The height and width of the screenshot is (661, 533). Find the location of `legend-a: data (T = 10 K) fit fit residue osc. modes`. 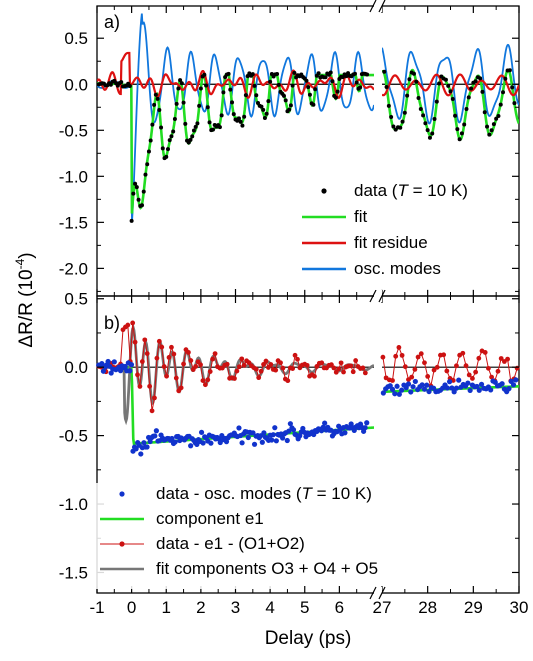

legend-a: data (T = 10 K) fit fit residue osc. modes is located at coordinates (394, 235).